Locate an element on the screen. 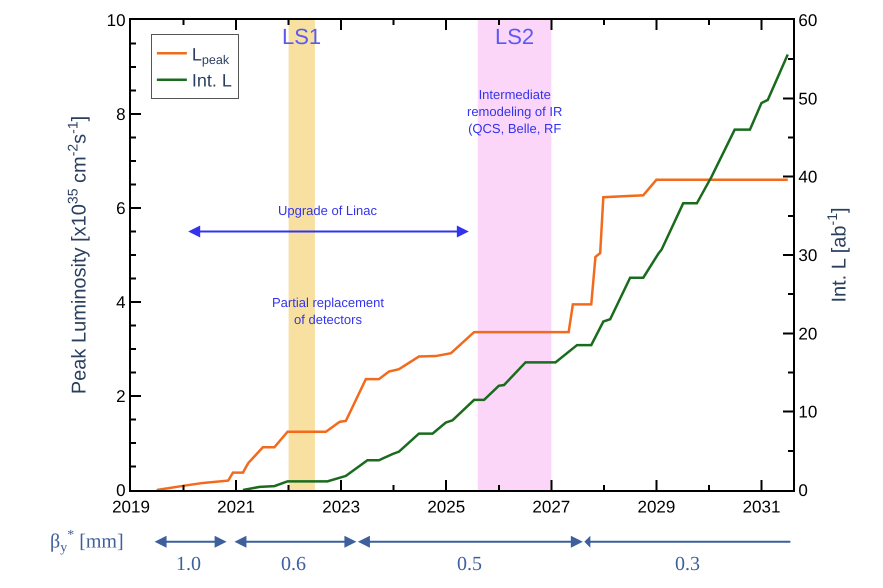 This screenshot has width=883, height=588. y2-tick-label: 20 is located at coordinates (808, 334).